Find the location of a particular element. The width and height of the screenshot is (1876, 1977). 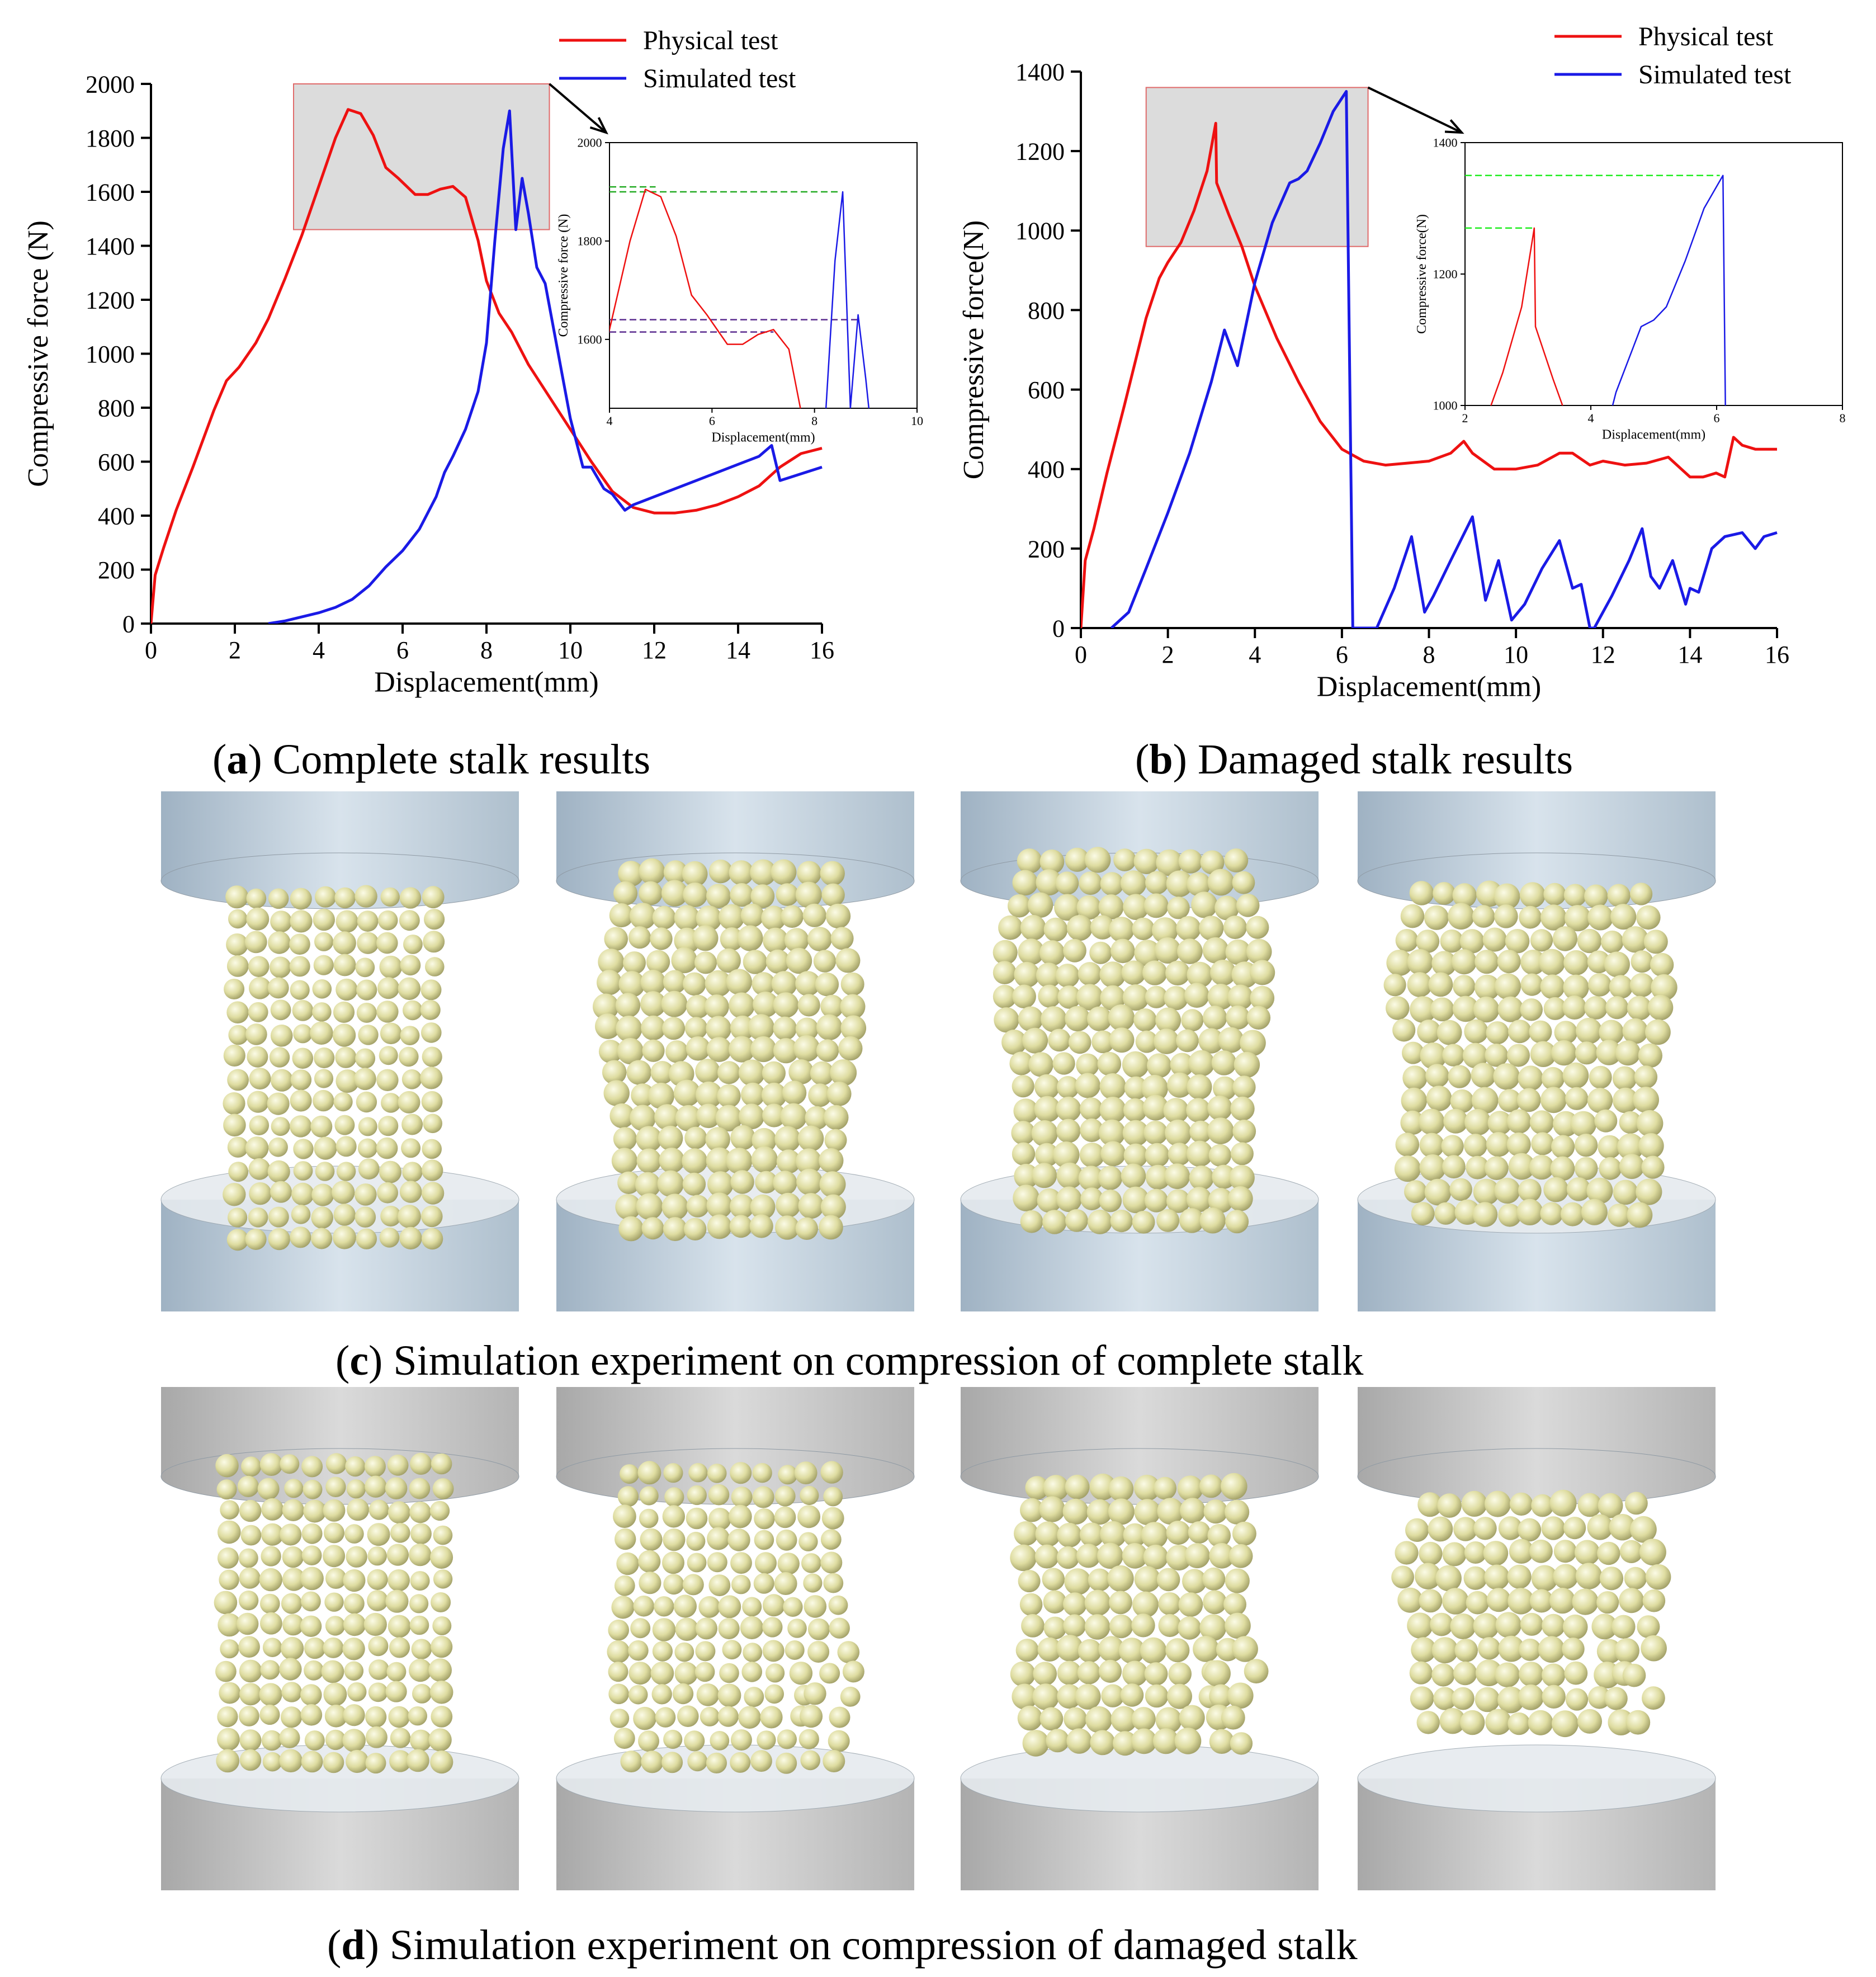

inset-series-line-physical is located at coordinates (705, 298).